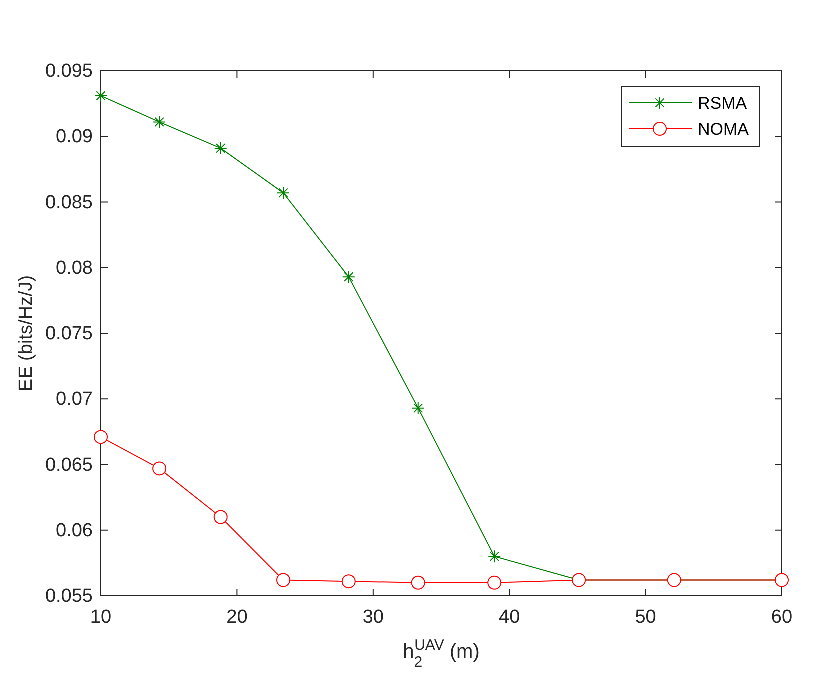 This screenshot has height=692, width=828. Describe the element at coordinates (509, 617) in the screenshot. I see `x-tick-label: 40` at that location.